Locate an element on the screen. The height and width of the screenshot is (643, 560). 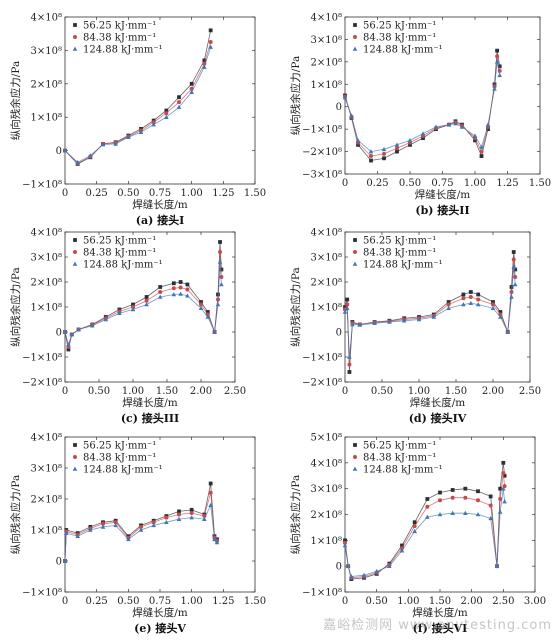
y-tick-label: −2×10⁸ is located at coordinates (322, 383).